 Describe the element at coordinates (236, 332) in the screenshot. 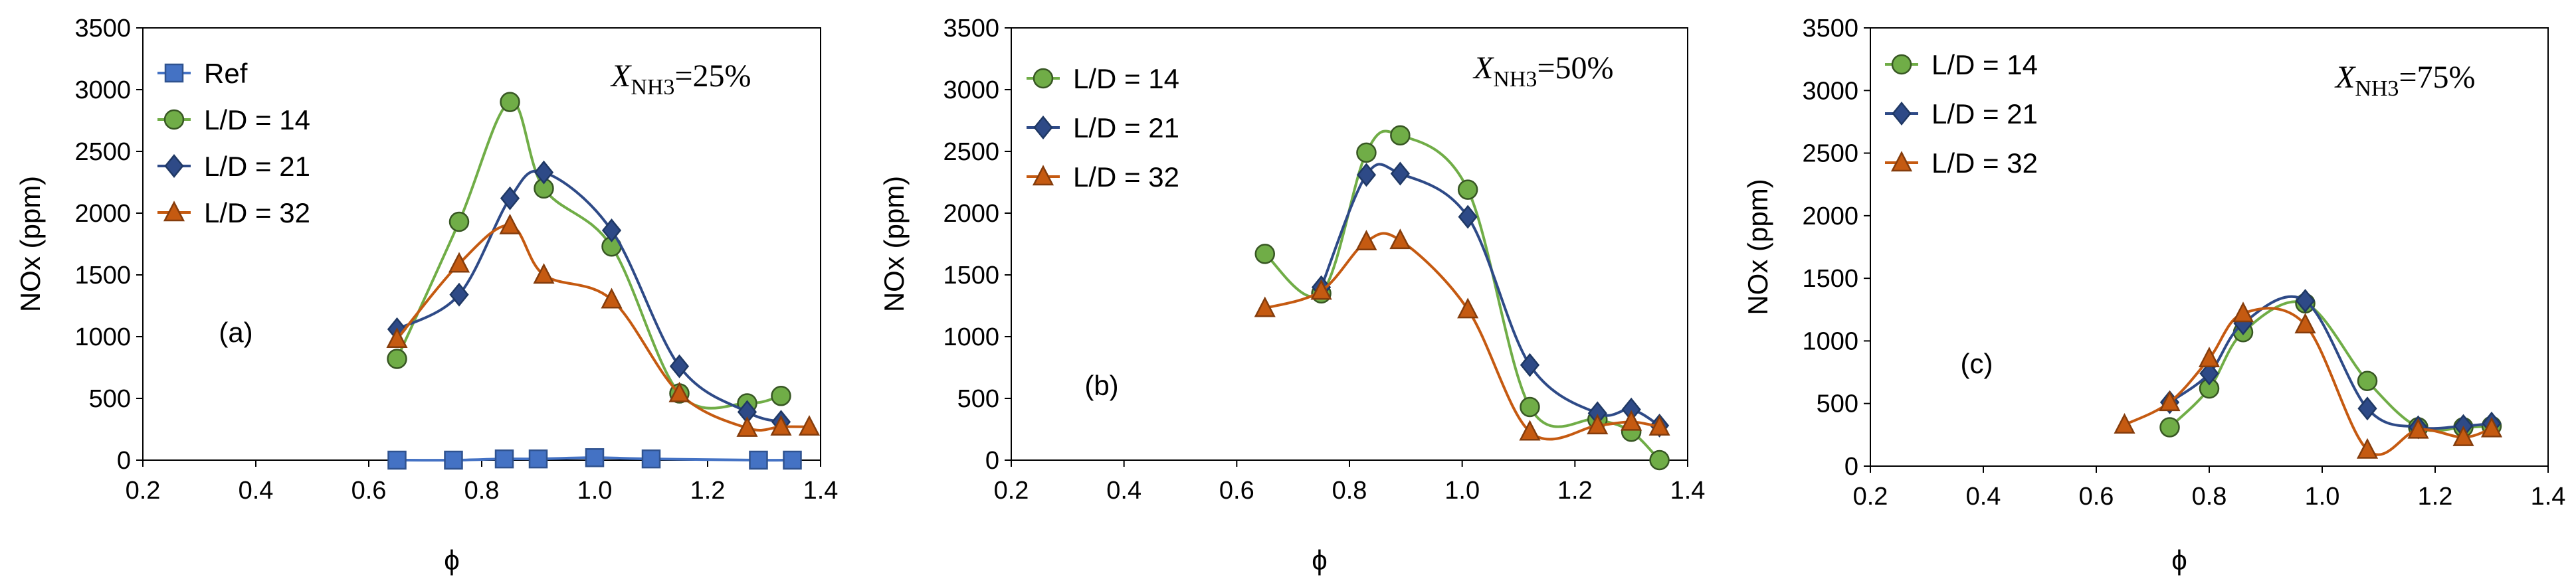

I see `panel-label: (a)` at that location.